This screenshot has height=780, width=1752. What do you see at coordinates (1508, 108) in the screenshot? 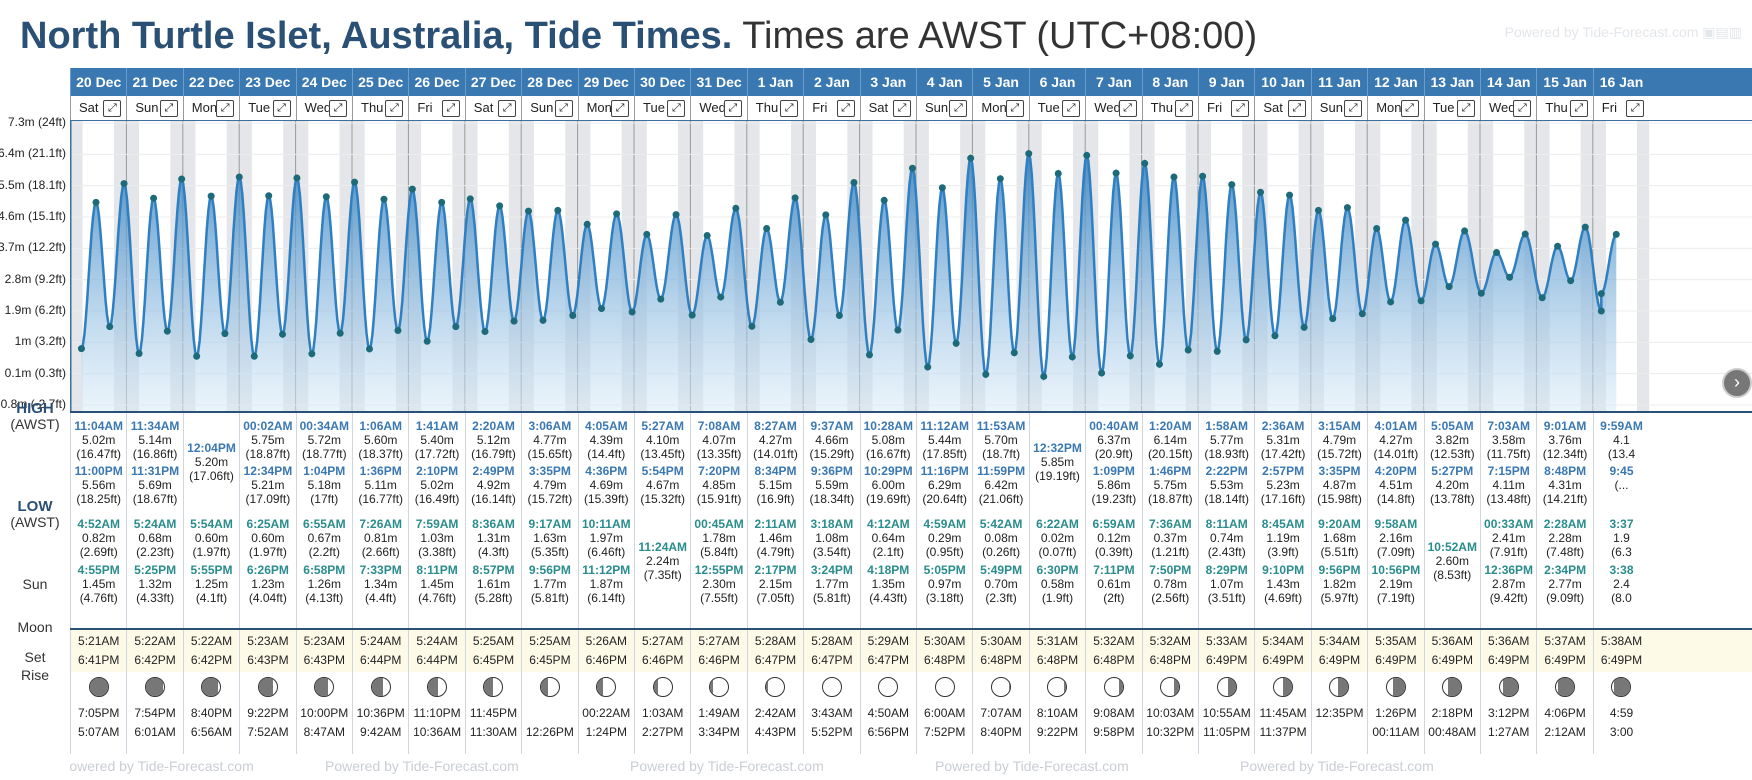
I see `weekday-cell: Wed ⤢` at bounding box center [1508, 108].